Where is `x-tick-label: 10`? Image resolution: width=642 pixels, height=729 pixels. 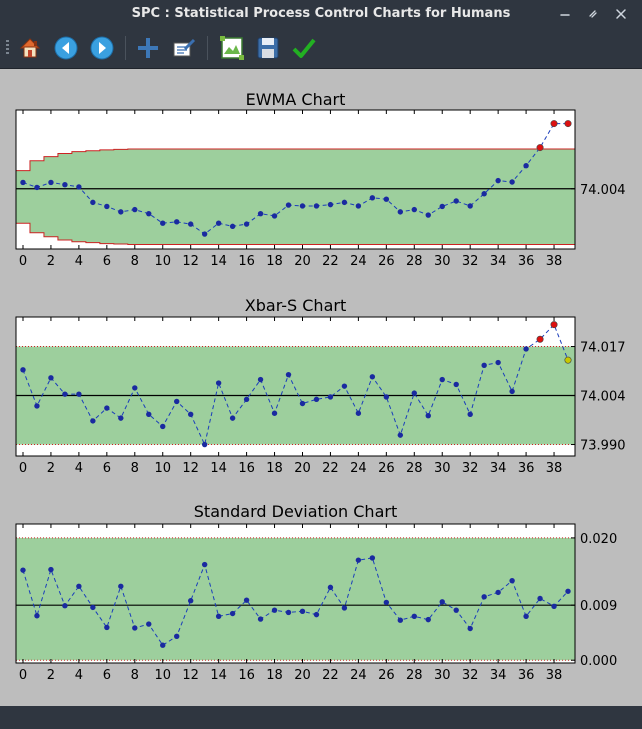 x-tick-label: 10 is located at coordinates (162, 261).